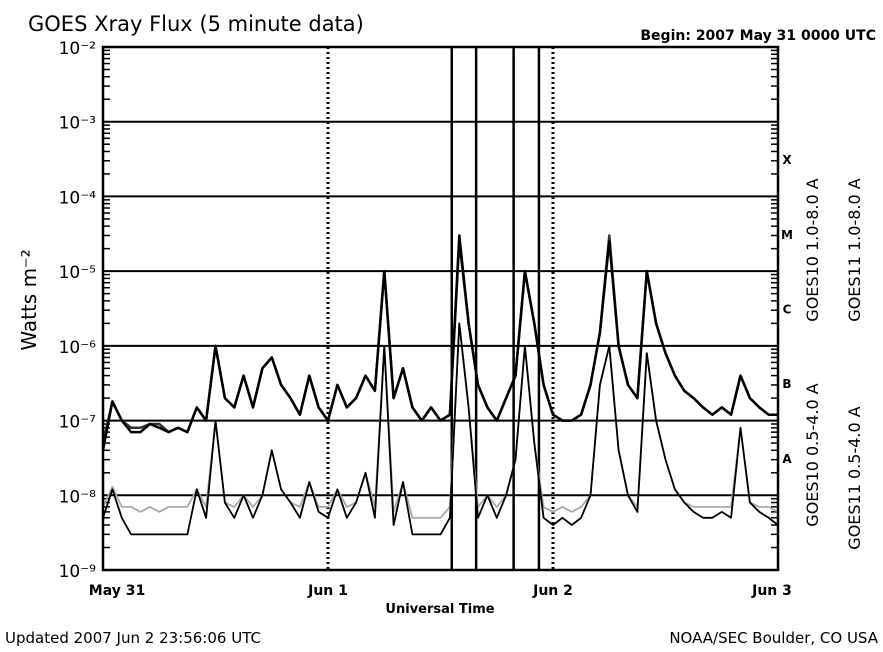 Image resolution: width=883 pixels, height=652 pixels. I want to click on legend-label: GOES11 1.0-8.0 A, so click(854, 249).